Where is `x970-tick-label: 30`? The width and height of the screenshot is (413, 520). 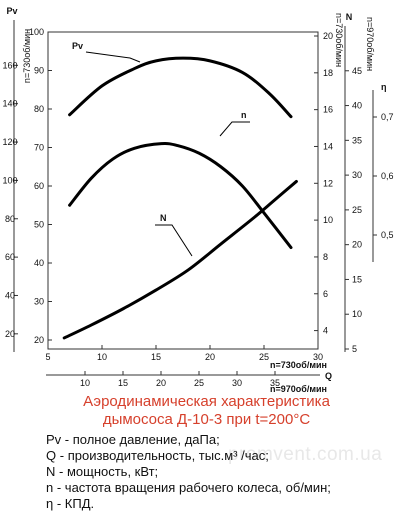
x970-tick-label: 30 is located at coordinates (237, 383).